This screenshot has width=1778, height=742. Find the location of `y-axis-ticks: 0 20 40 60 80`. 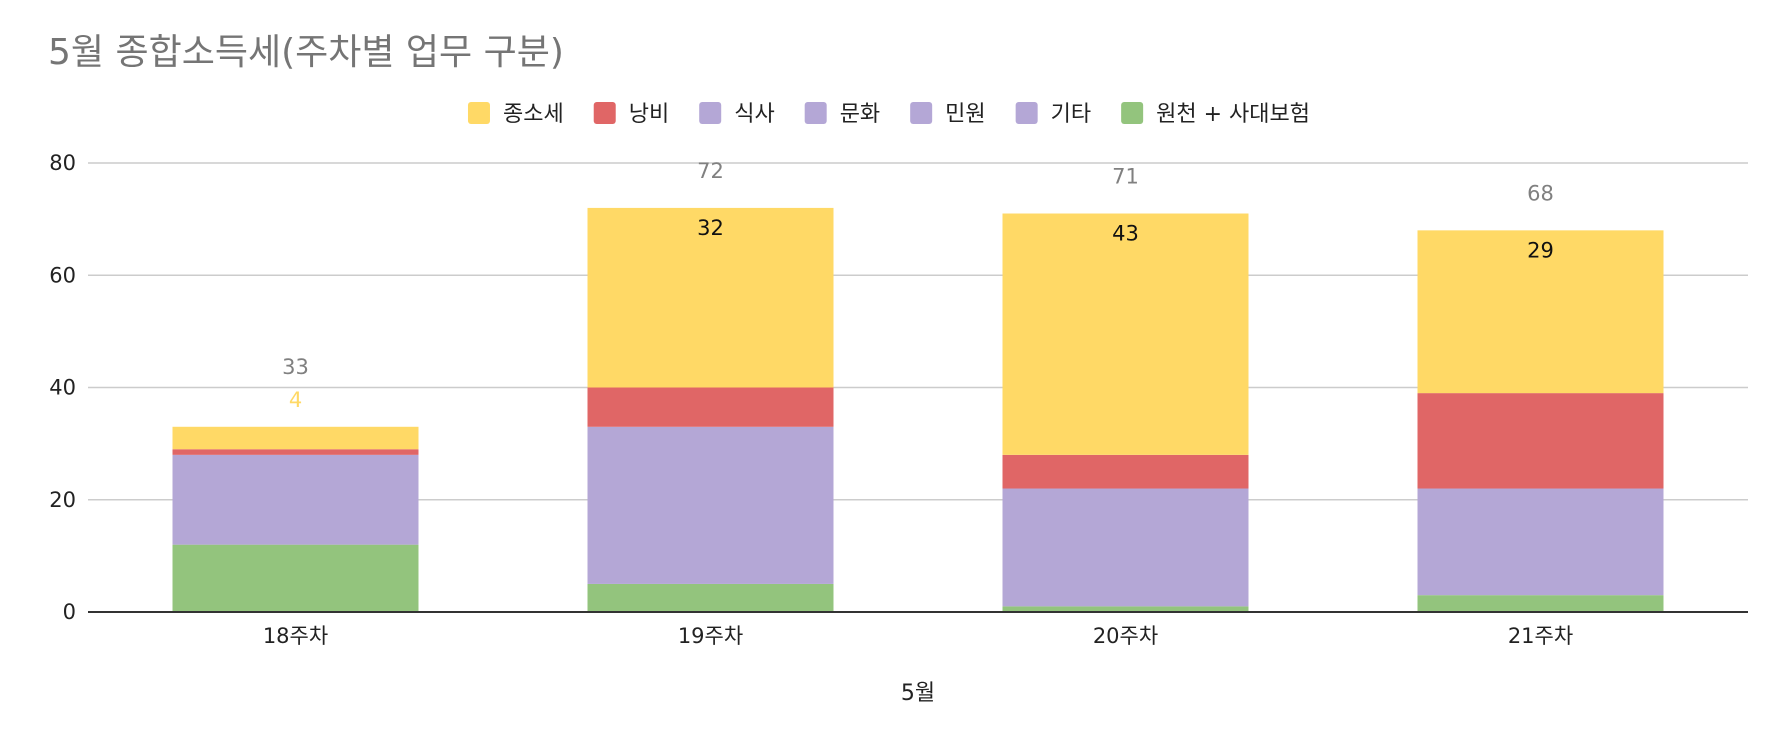

y-axis-ticks: 0 20 40 60 80 is located at coordinates (62, 387).